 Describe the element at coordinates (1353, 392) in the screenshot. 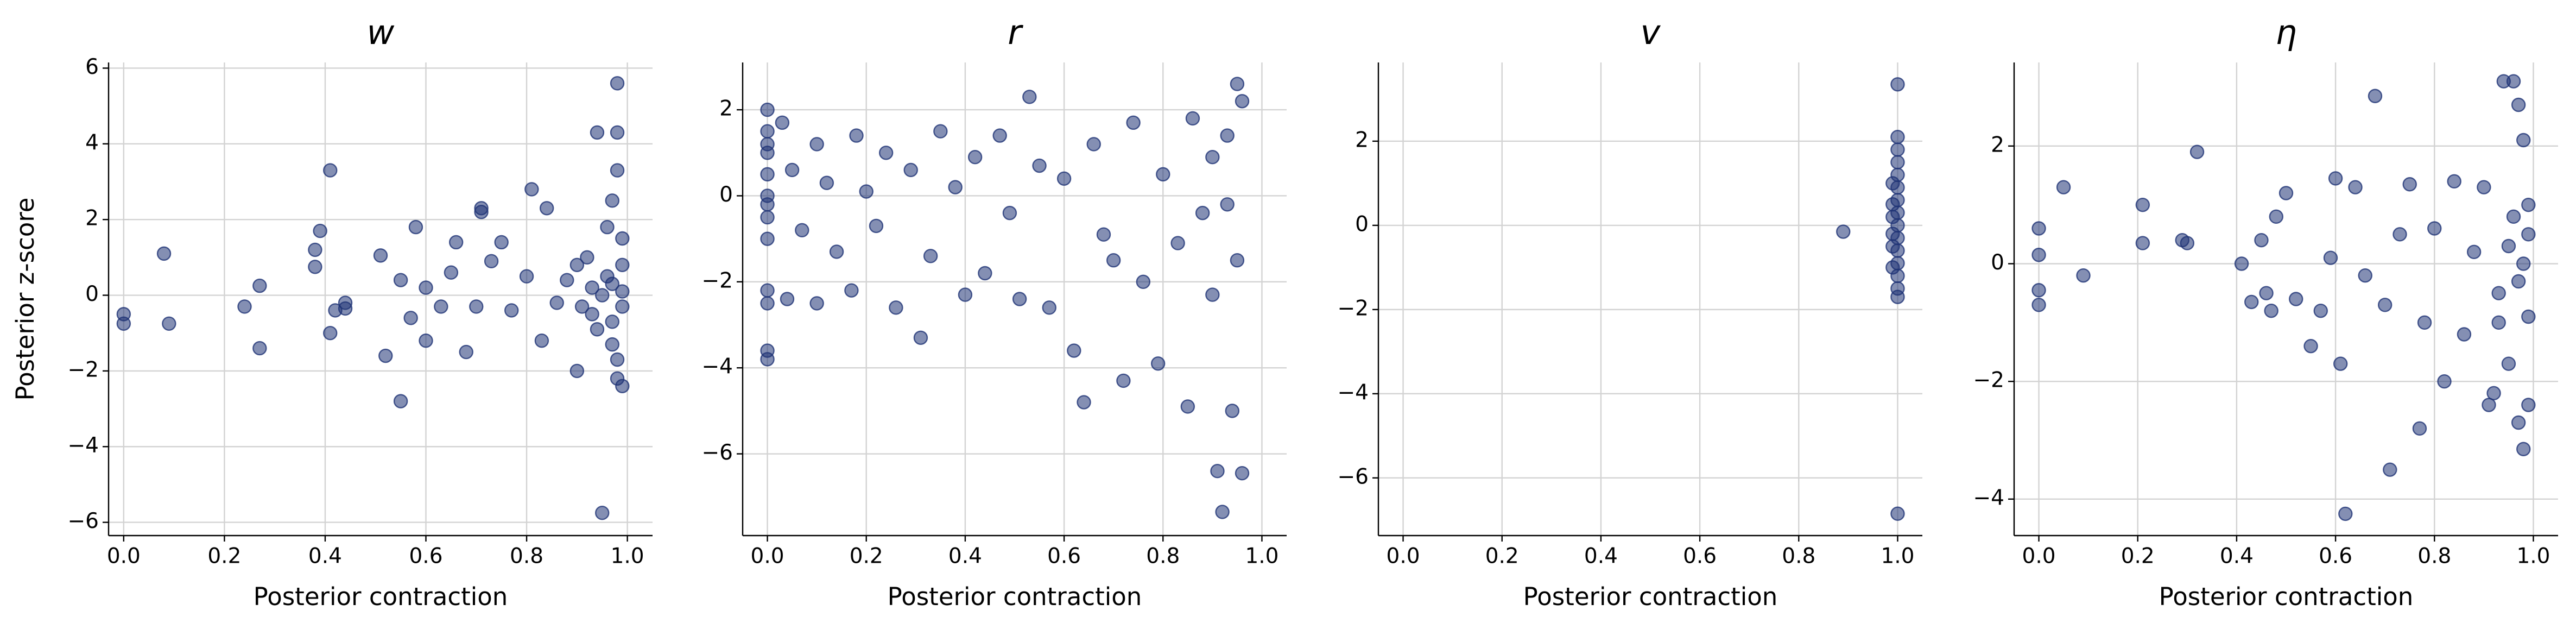

I see `y-tick-label: −4` at that location.